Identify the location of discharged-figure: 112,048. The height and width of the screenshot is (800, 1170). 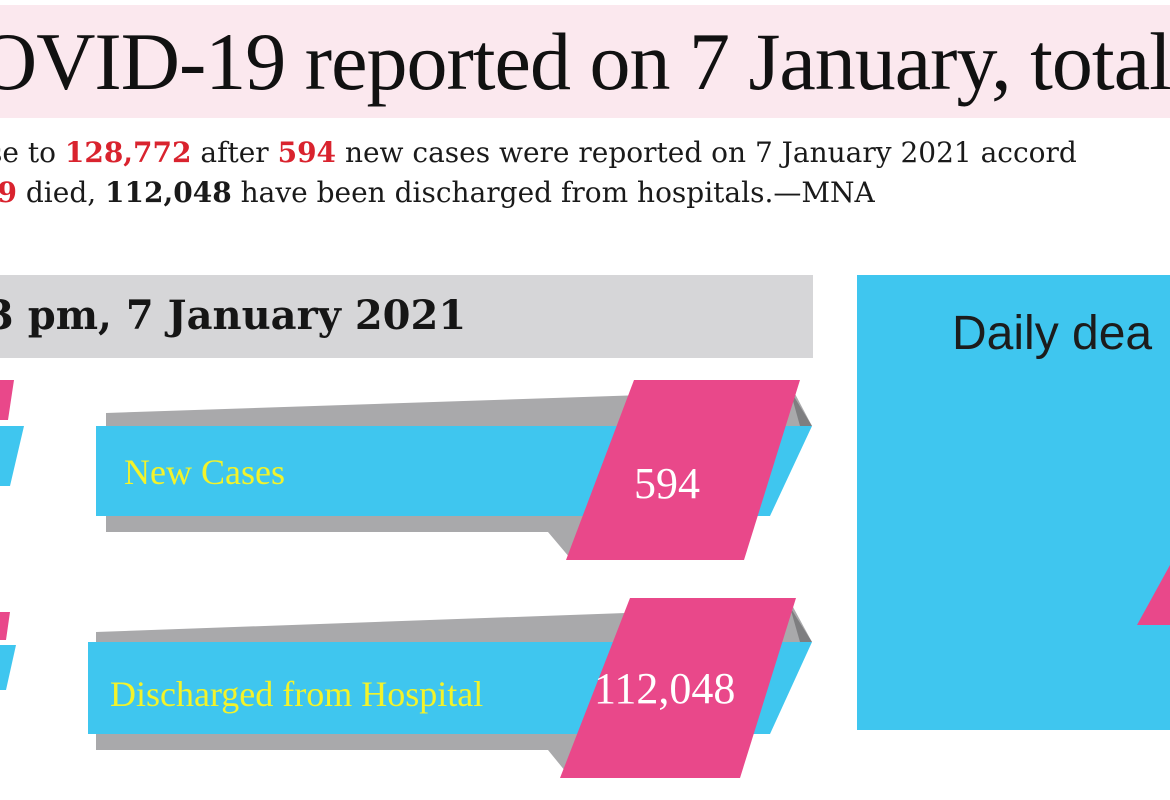
(168, 192).